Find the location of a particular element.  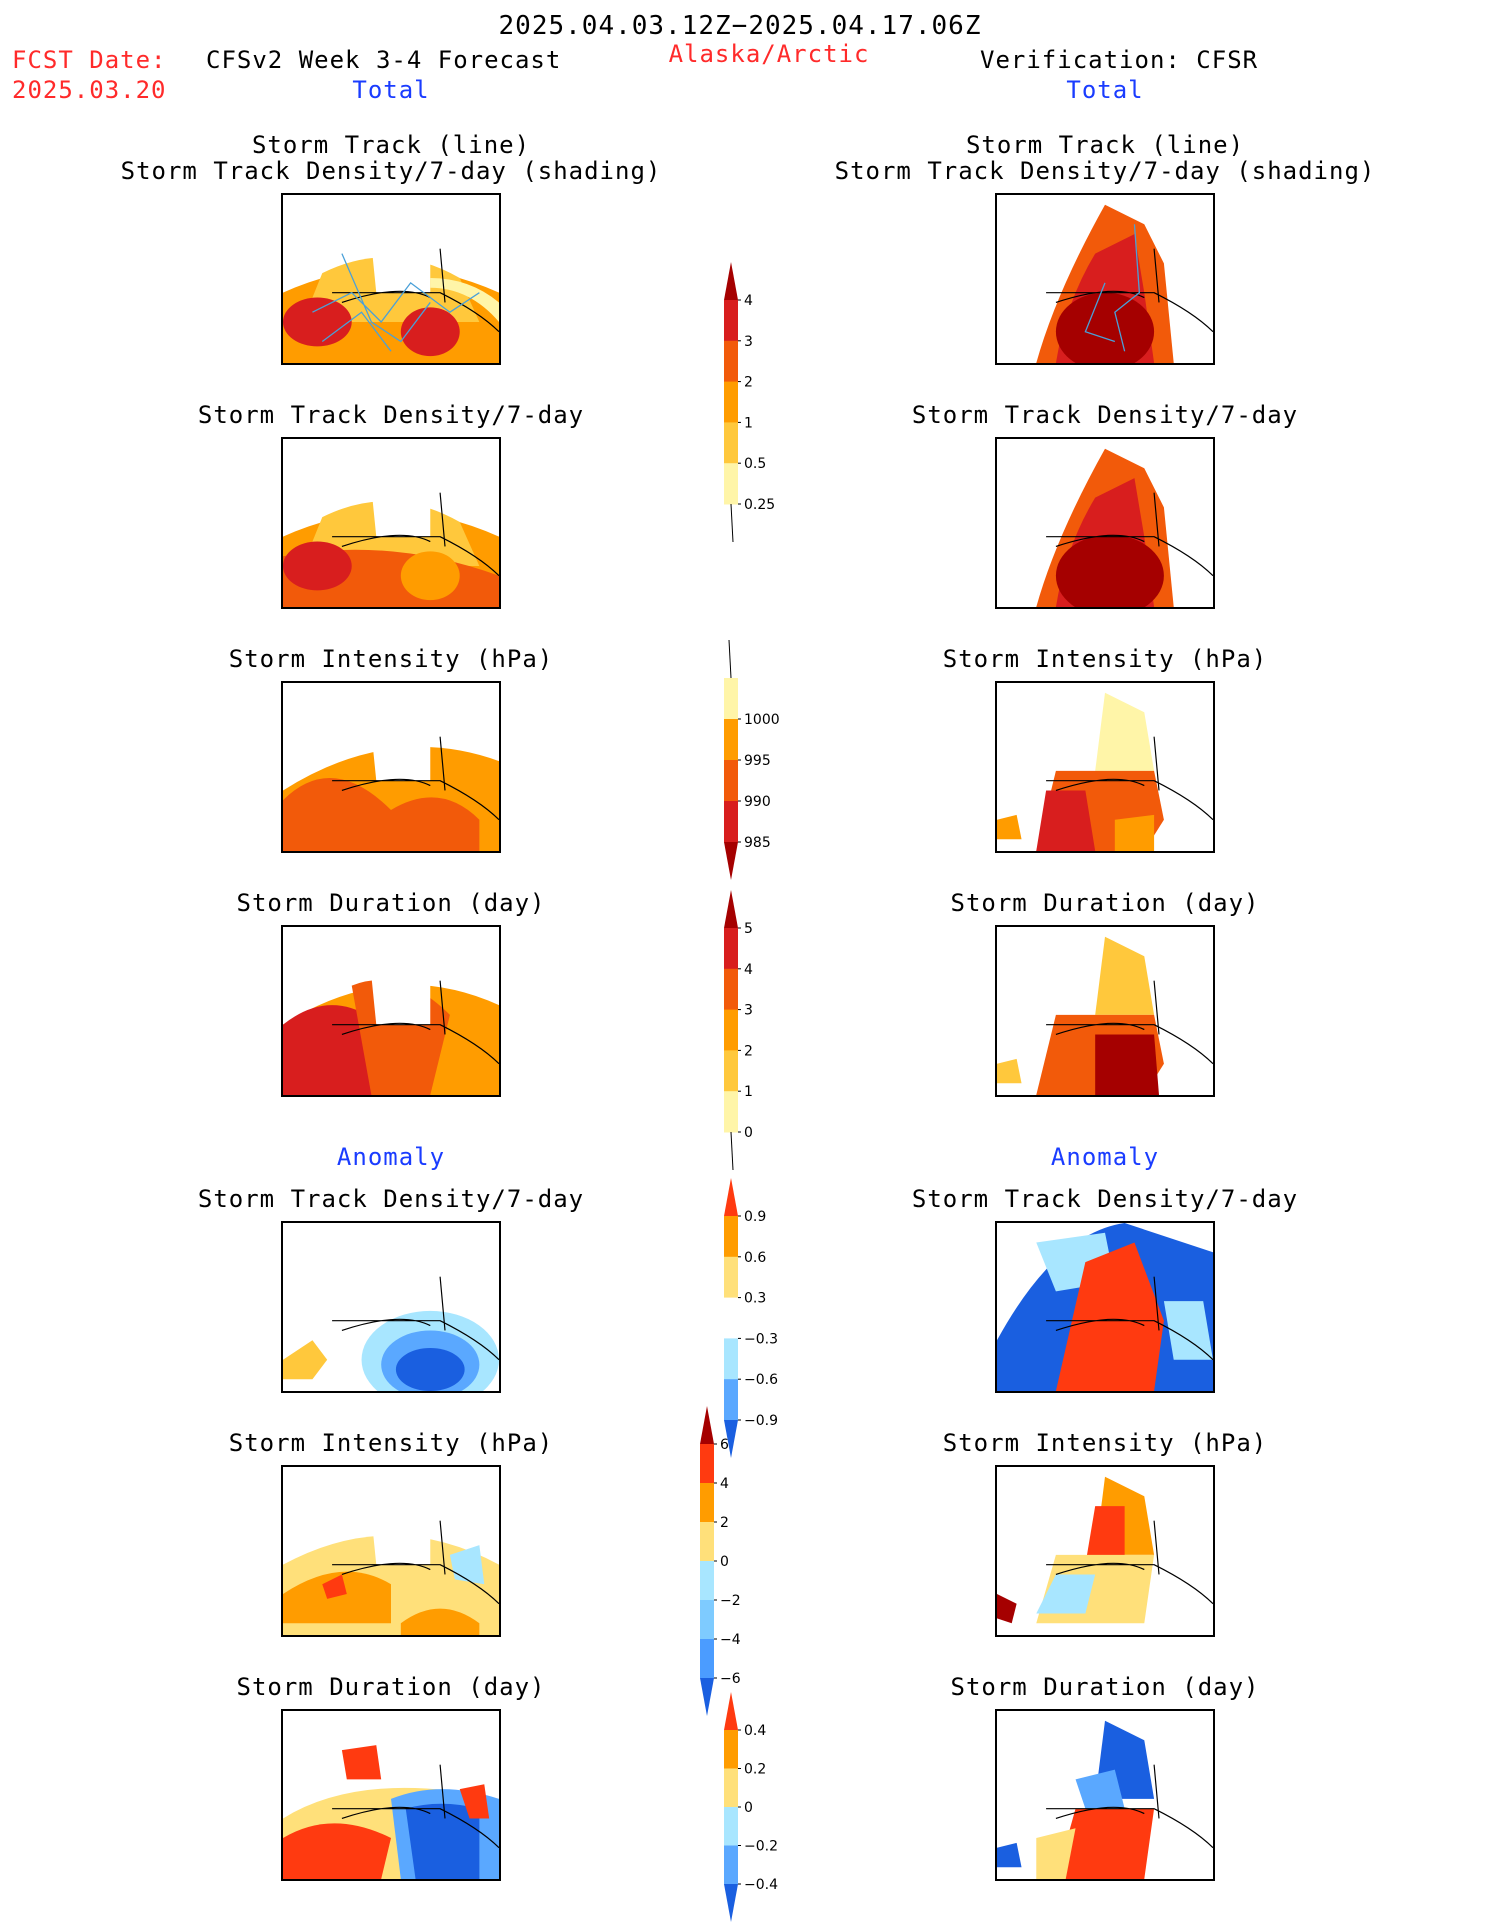

map-cfsr-anom-intensity is located at coordinates (1105, 1551).